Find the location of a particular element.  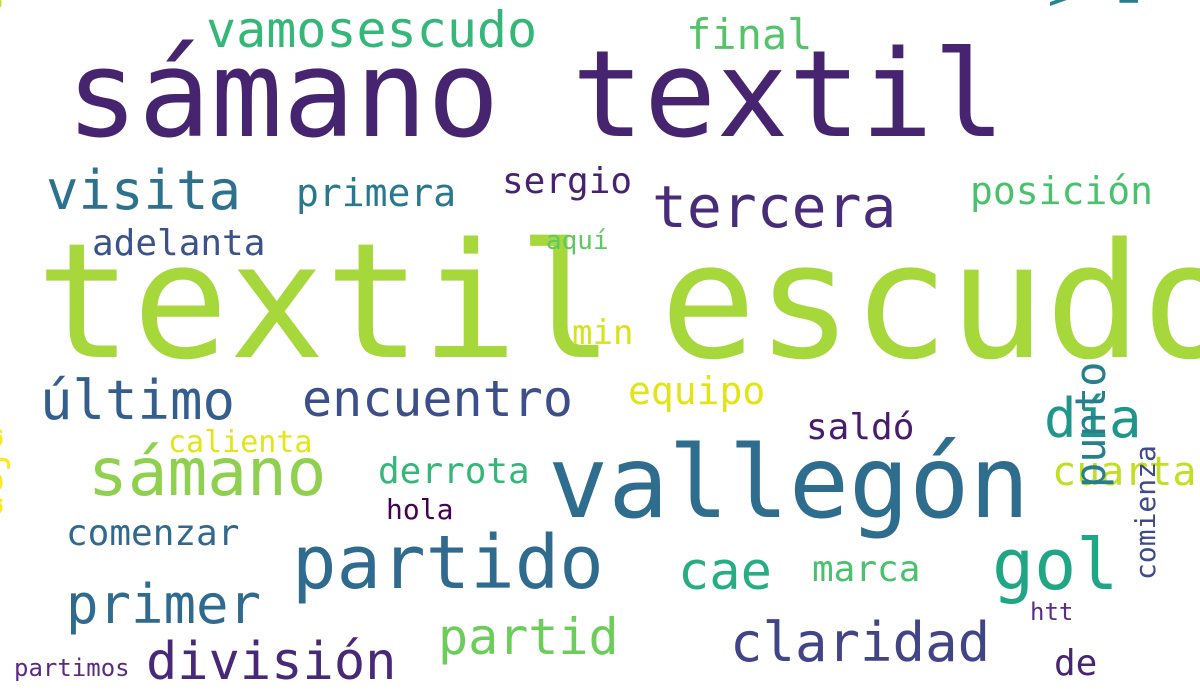

word-primera: primera is located at coordinates (376, 193).